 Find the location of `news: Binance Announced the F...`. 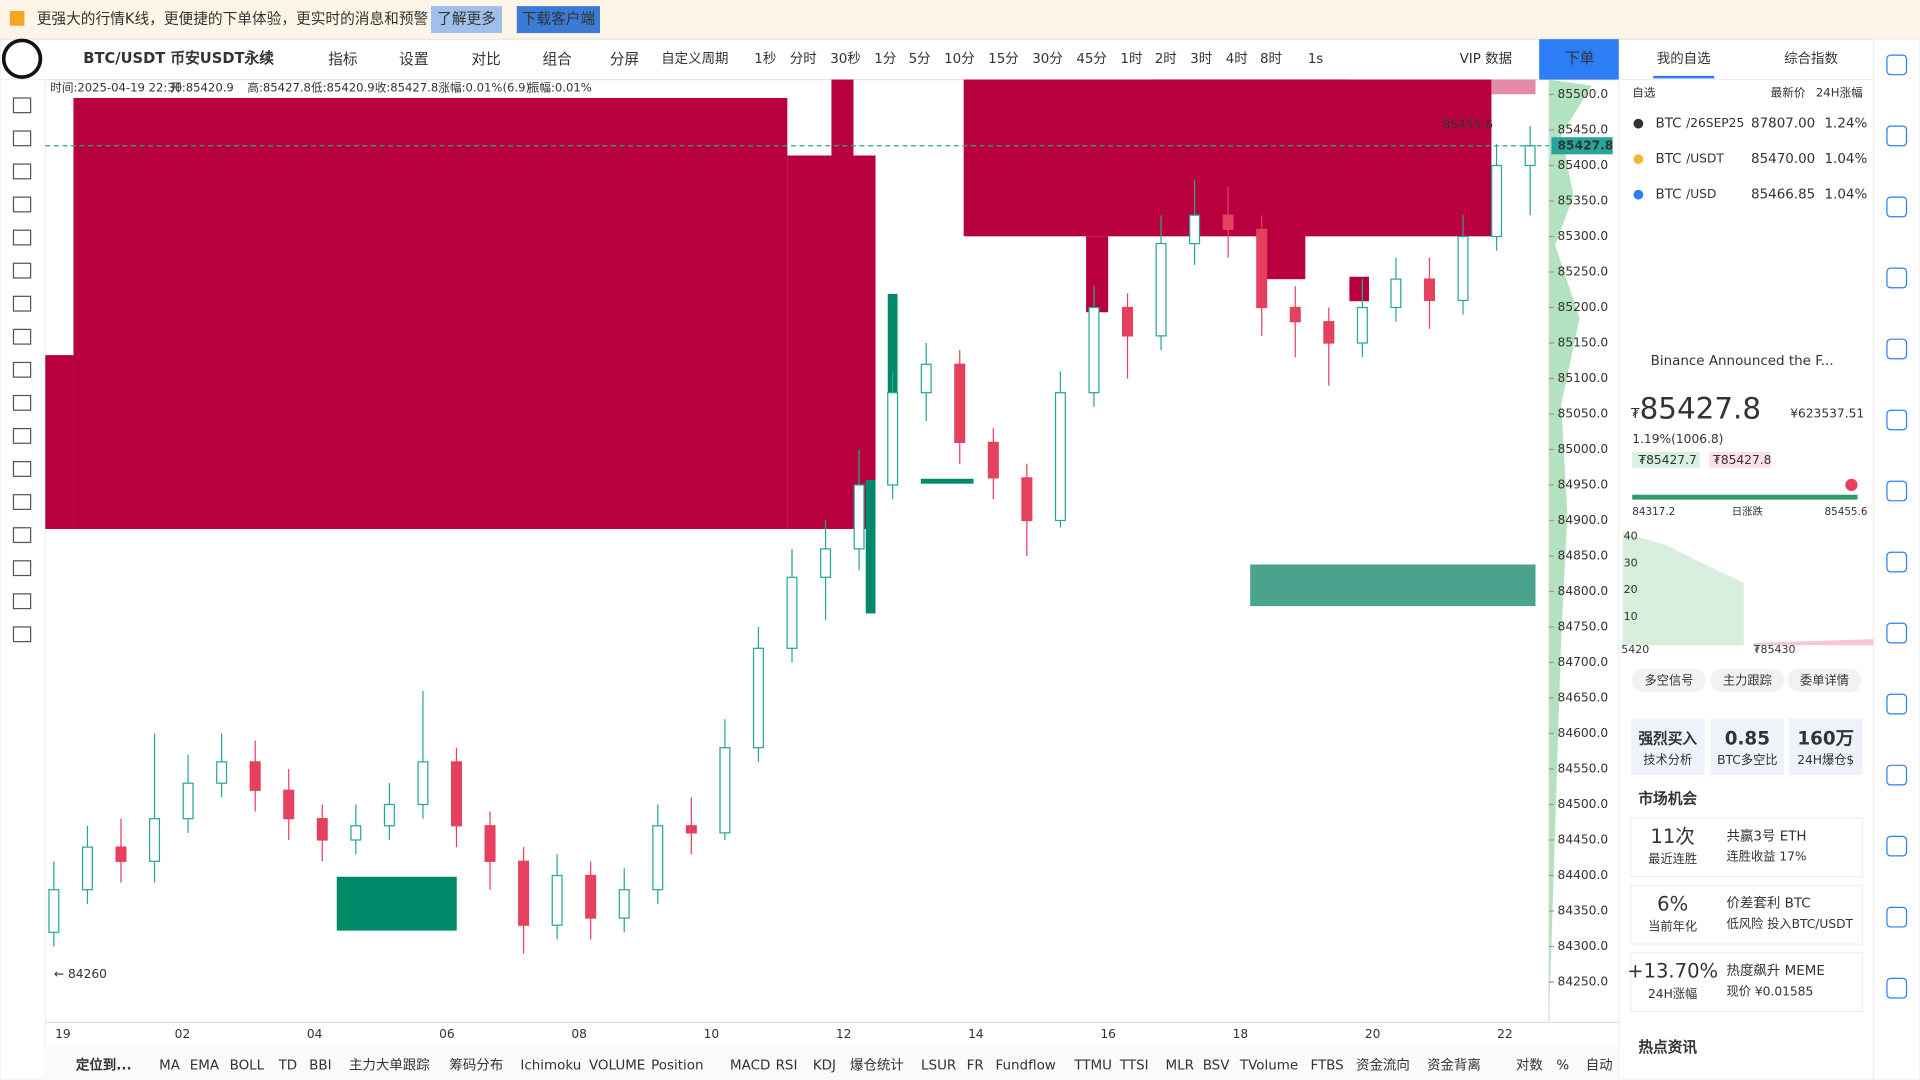

news: Binance Announced the F... is located at coordinates (1742, 361).